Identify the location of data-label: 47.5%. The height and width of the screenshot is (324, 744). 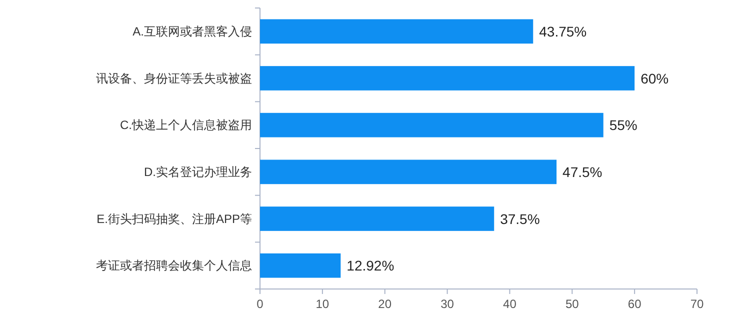
(582, 172).